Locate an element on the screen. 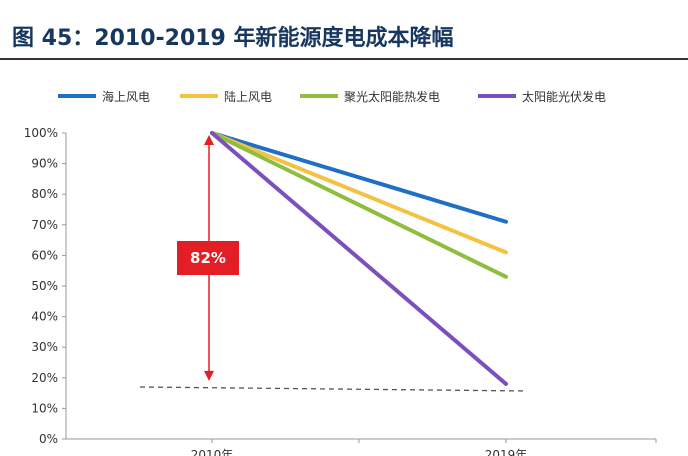 The image size is (688, 456). legend-swatch-csp is located at coordinates (319, 96).